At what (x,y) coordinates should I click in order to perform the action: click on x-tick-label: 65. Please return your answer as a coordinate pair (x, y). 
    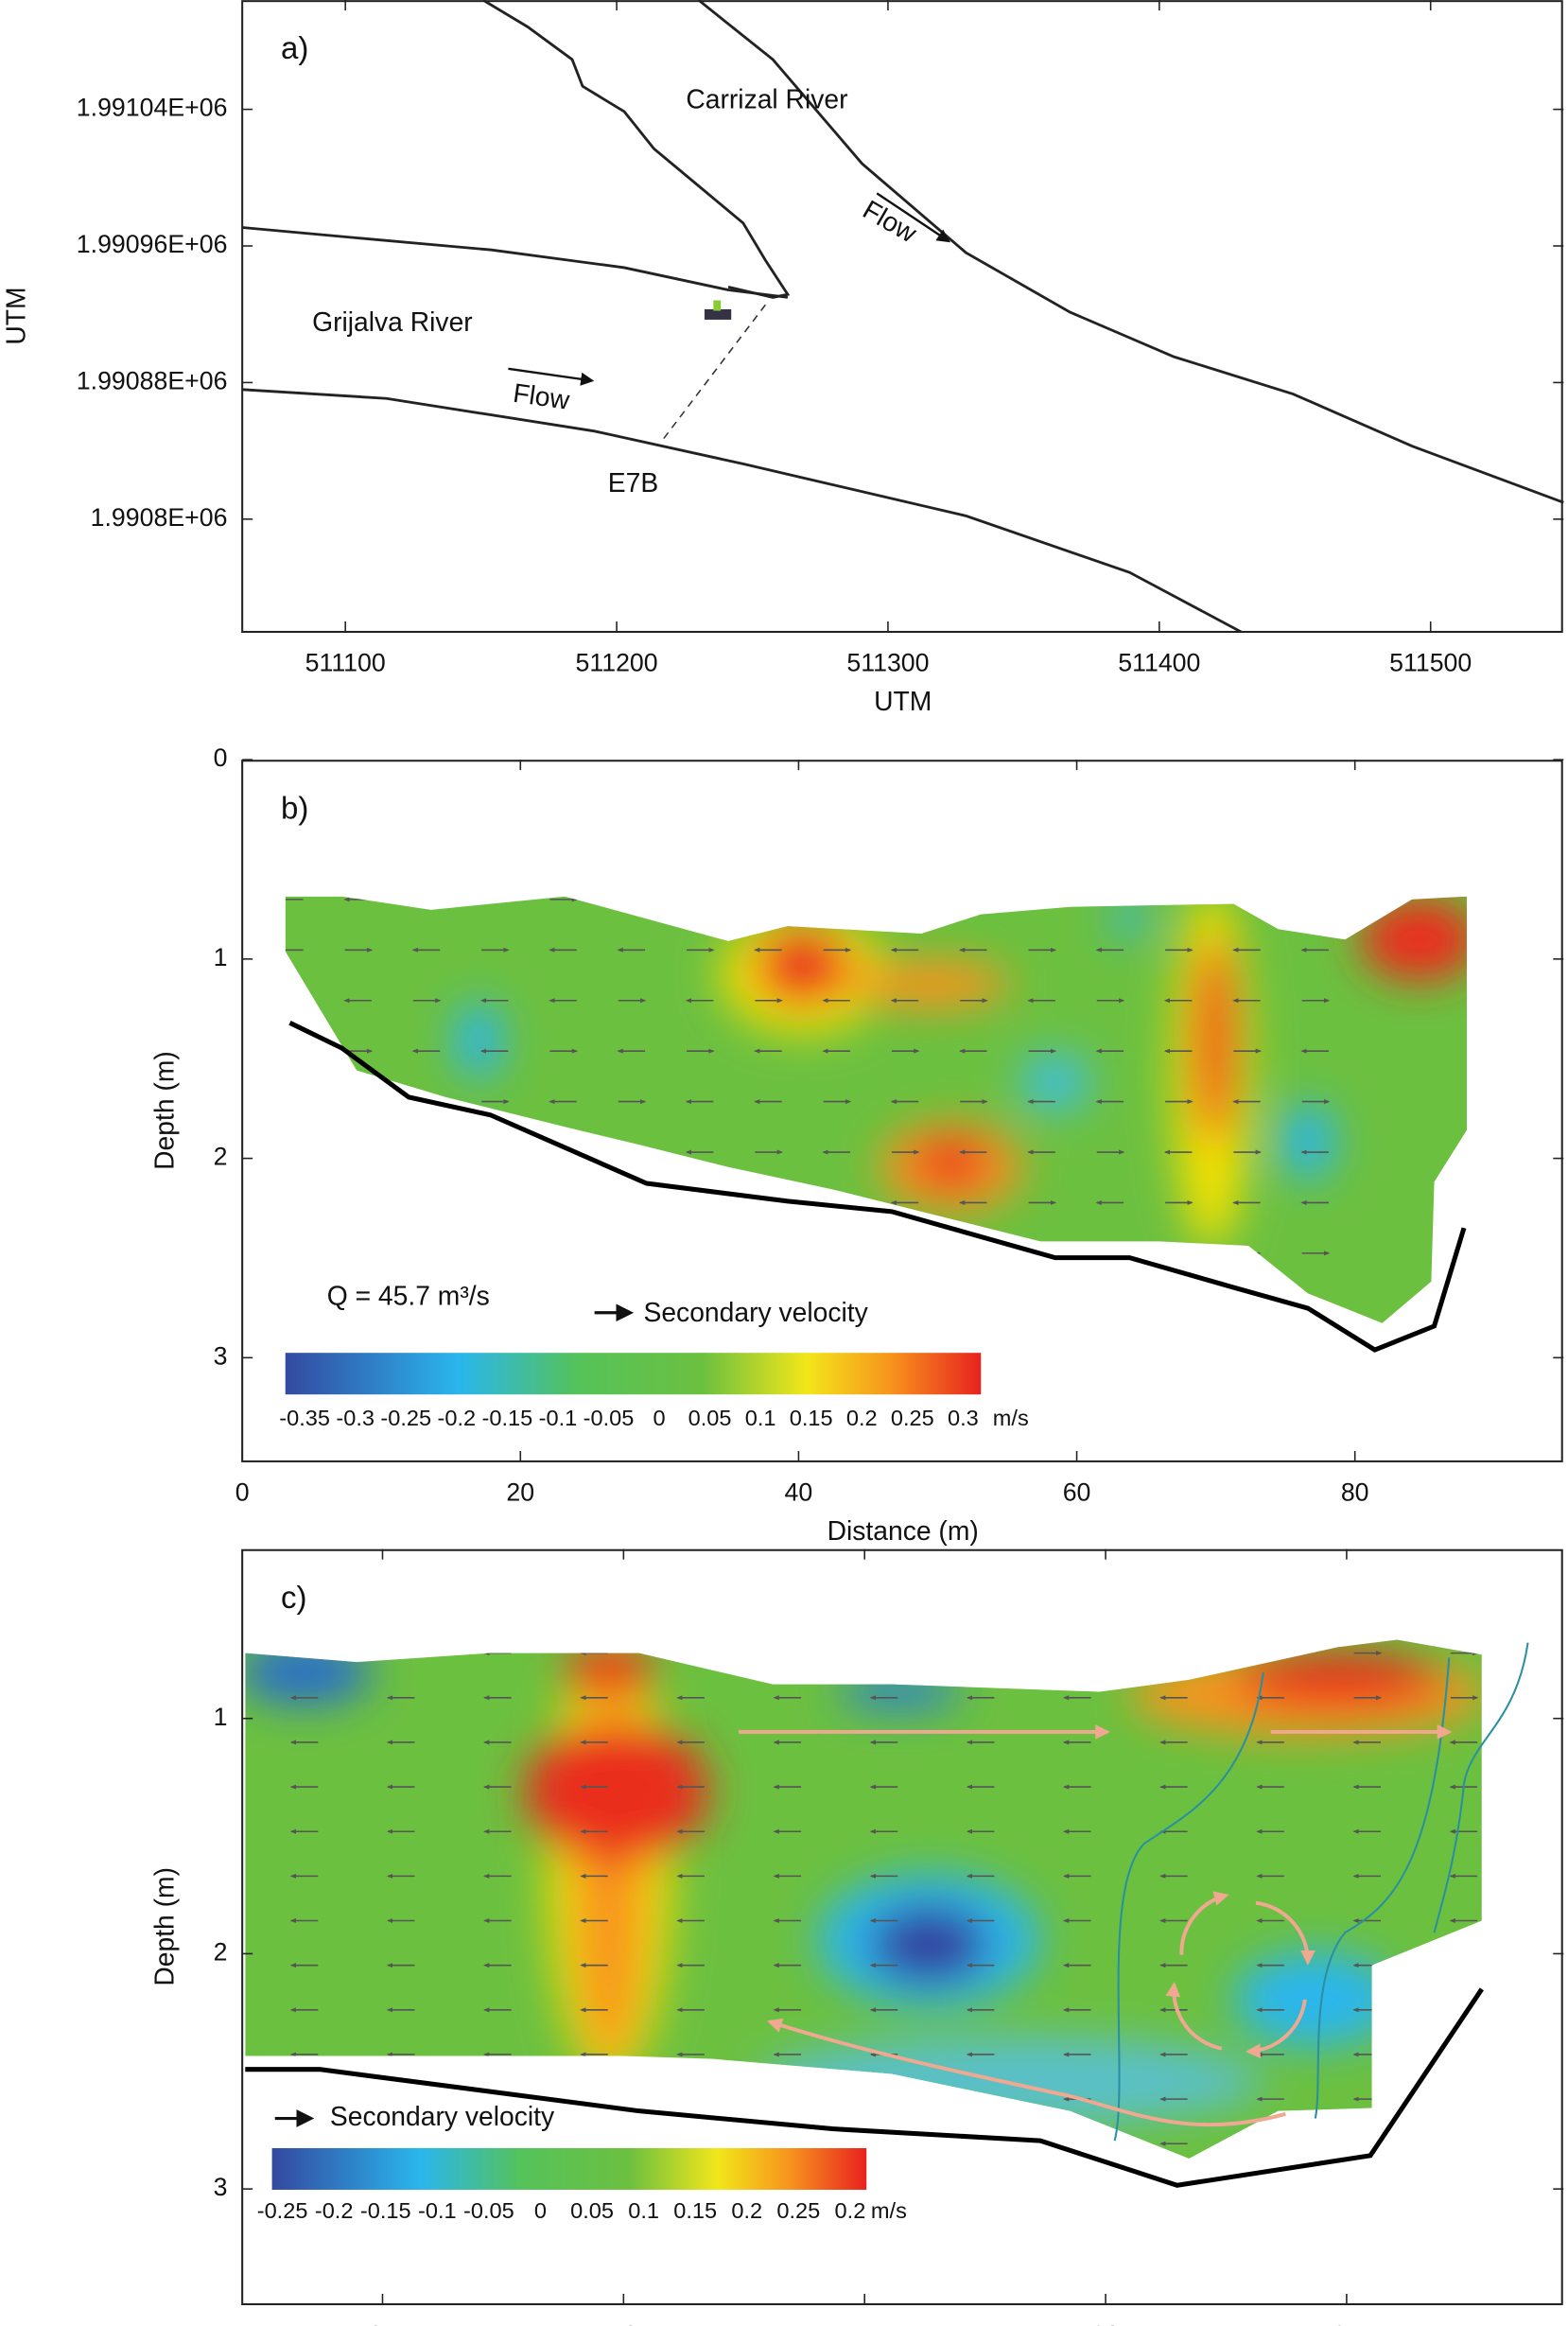
    Looking at the image, I should click on (383, 2323).